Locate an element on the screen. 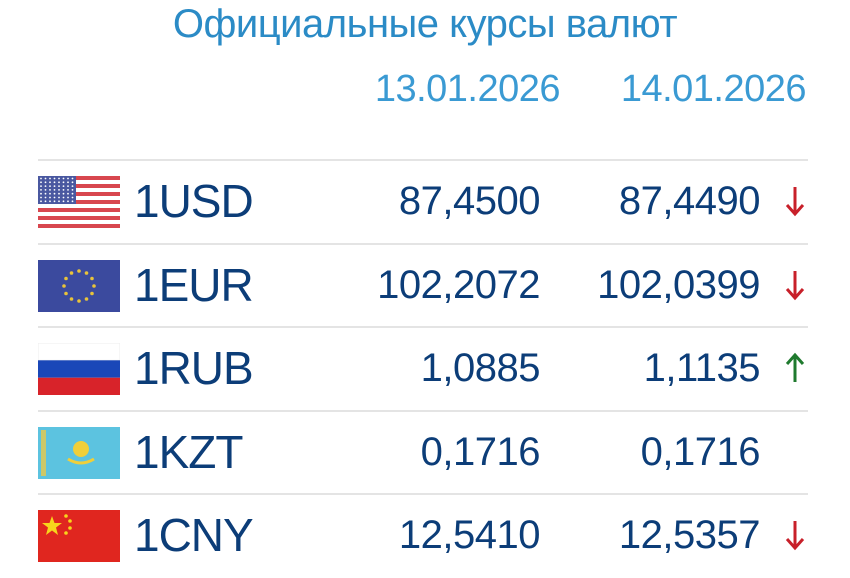  currency-code: 1KZT is located at coordinates (188, 451).